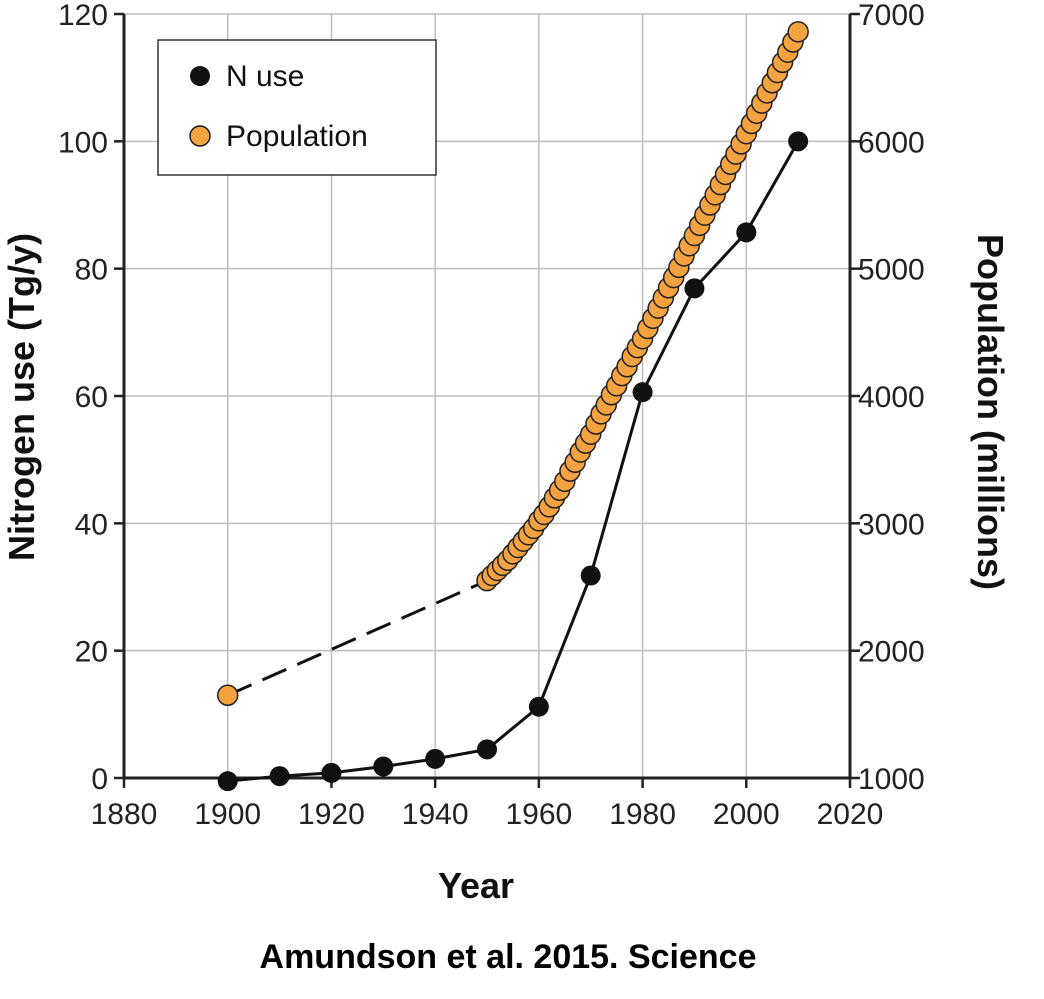  Describe the element at coordinates (891, 142) in the screenshot. I see `y-right-tick-label: 6000` at that location.